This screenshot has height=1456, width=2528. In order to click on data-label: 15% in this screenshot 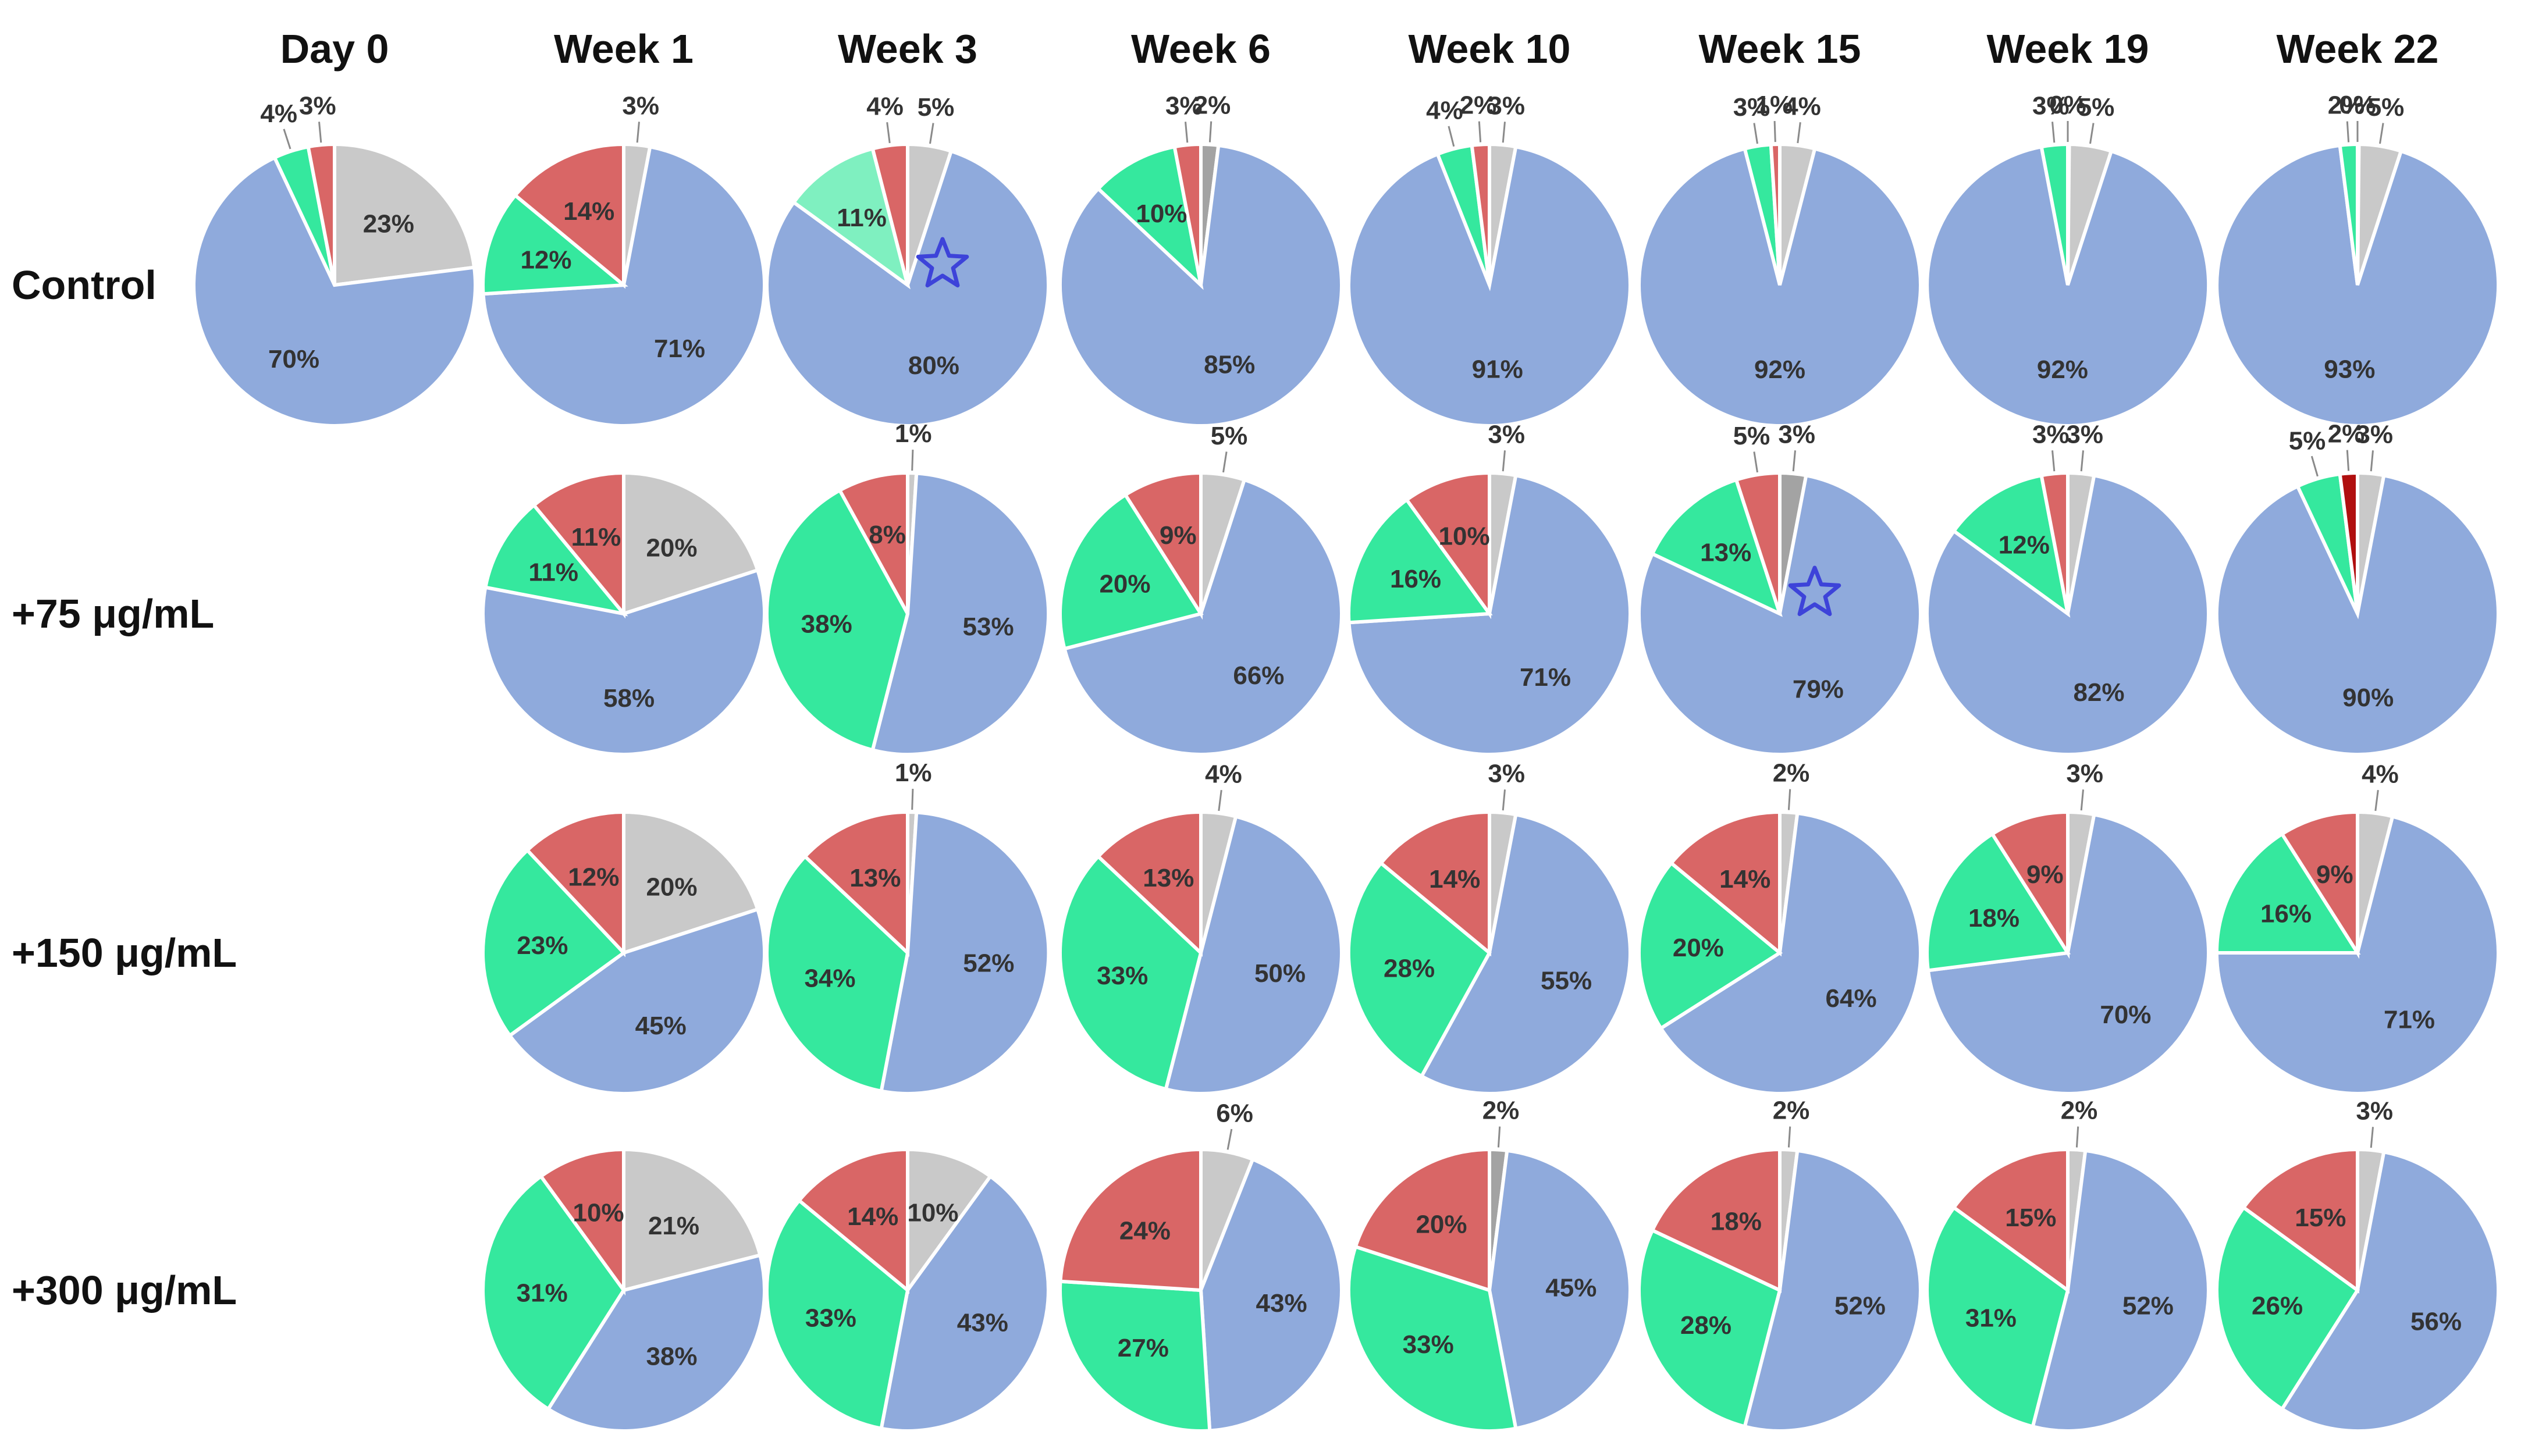, I will do `click(2030, 1218)`.